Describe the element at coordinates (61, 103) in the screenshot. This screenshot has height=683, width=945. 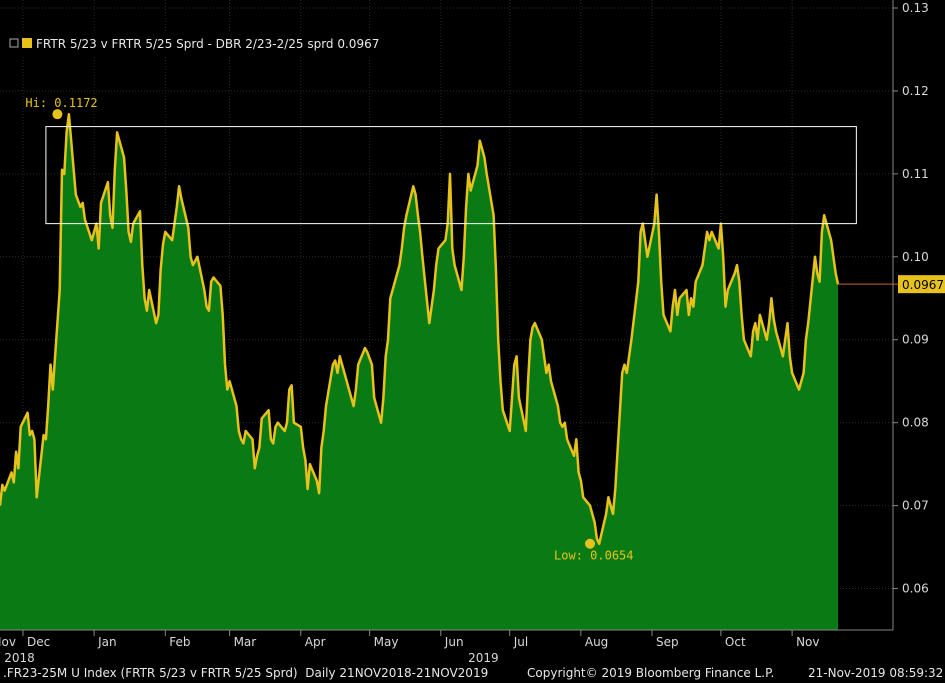
I see `high-label: Hi: 0.1172` at that location.